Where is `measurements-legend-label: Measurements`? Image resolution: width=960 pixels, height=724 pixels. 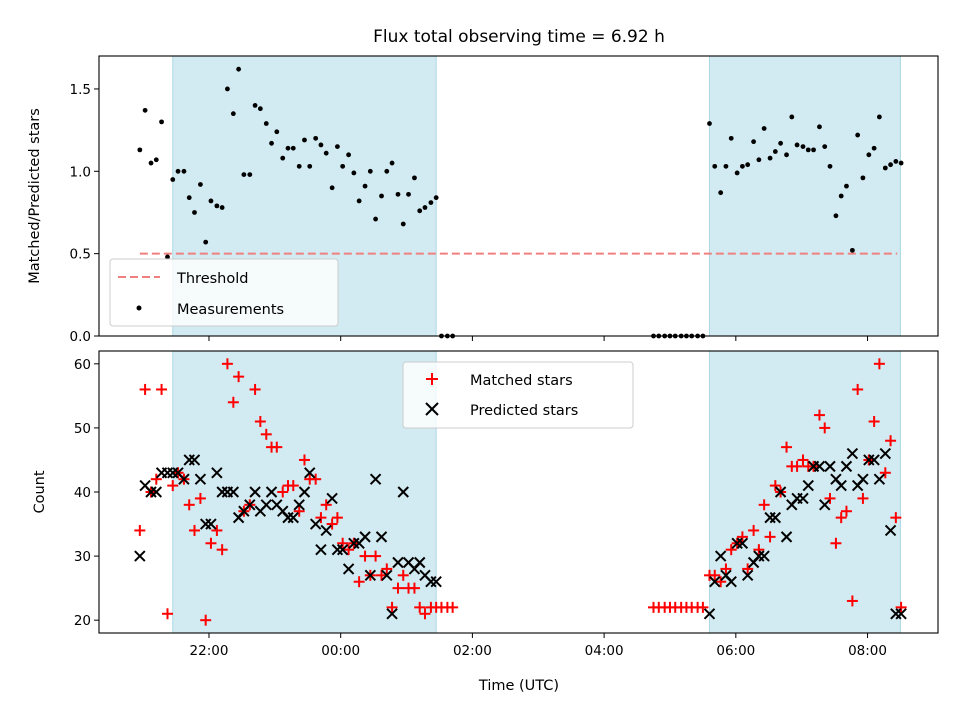
measurements-legend-label: Measurements is located at coordinates (230, 310).